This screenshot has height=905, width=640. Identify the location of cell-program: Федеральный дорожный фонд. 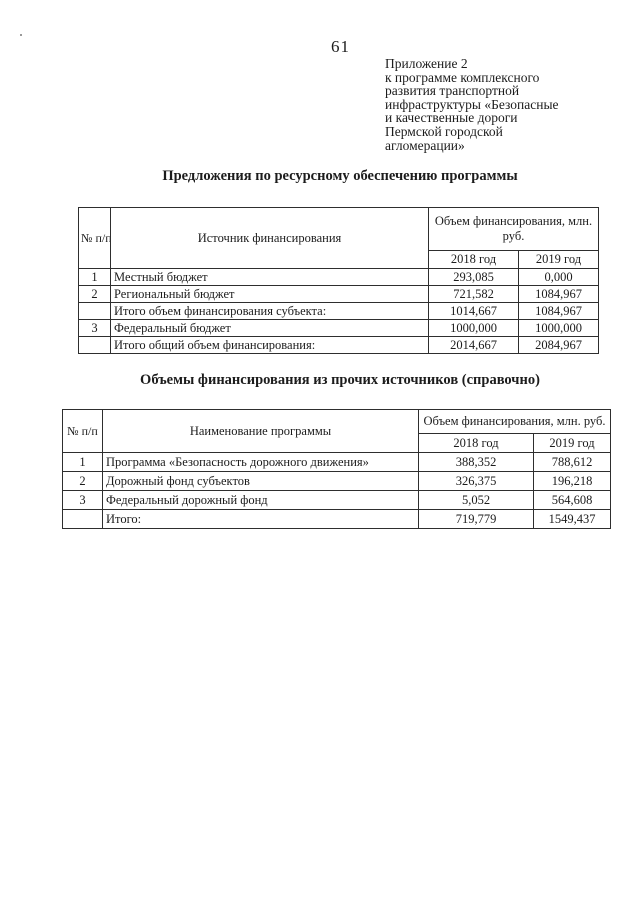
(260, 500).